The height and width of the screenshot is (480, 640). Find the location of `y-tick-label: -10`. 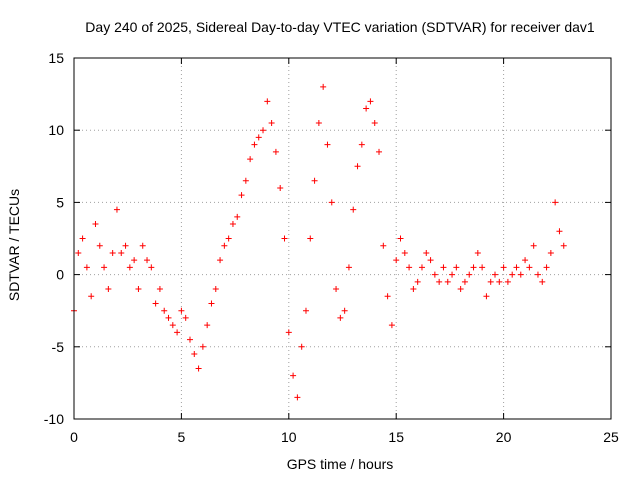

y-tick-label: -10 is located at coordinates (54, 419).